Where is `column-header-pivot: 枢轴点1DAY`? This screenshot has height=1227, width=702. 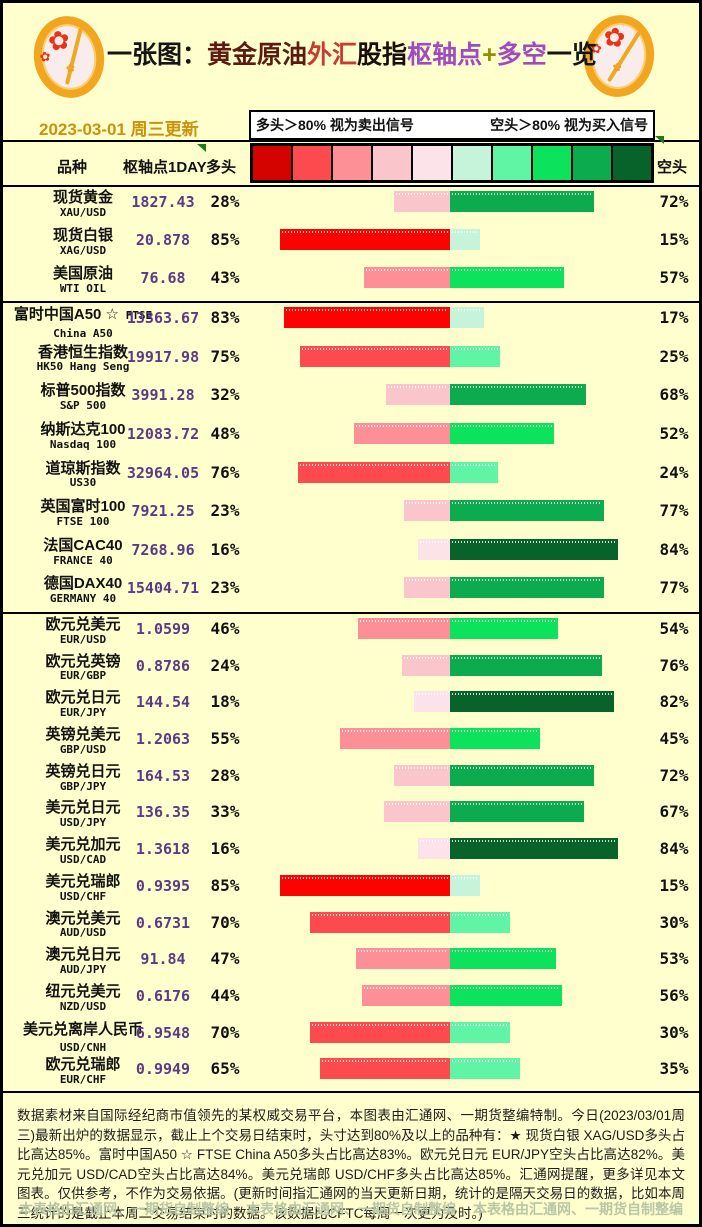 column-header-pivot: 枢轴点1DAY is located at coordinates (165, 167).